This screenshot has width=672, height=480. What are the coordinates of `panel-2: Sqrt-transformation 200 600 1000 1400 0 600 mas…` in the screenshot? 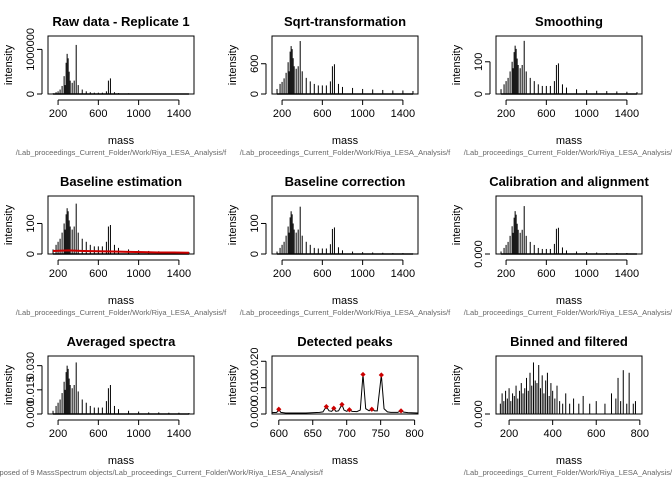 It's located at (339, 85).